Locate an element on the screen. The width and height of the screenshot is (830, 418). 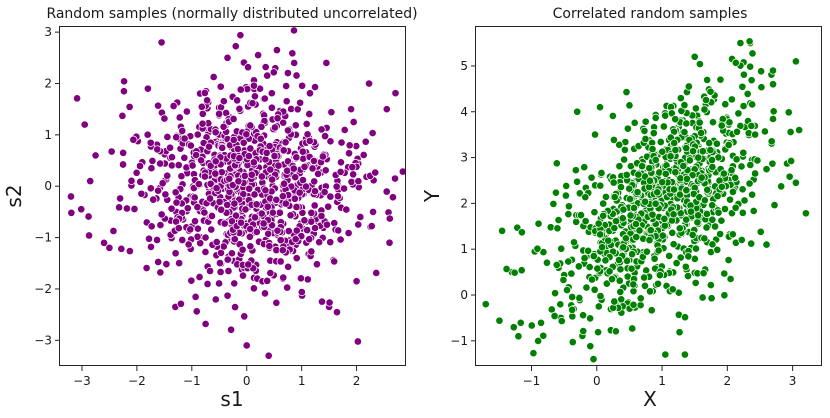
y-tick-label: −2 is located at coordinates (43, 289).